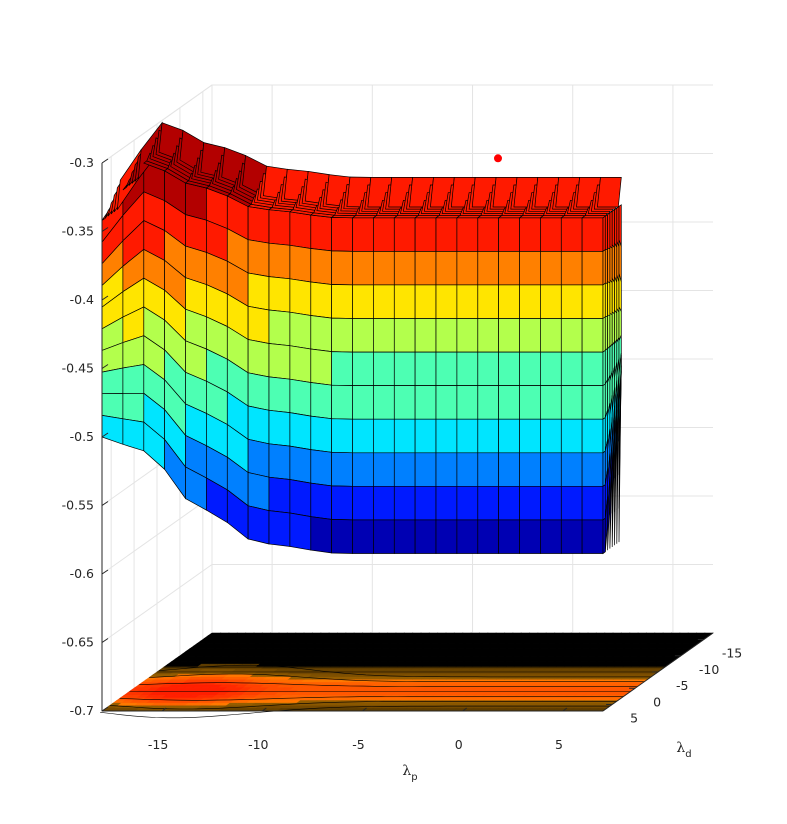 This screenshot has width=787, height=824. I want to click on y-tick-label: -5, so click(682, 685).